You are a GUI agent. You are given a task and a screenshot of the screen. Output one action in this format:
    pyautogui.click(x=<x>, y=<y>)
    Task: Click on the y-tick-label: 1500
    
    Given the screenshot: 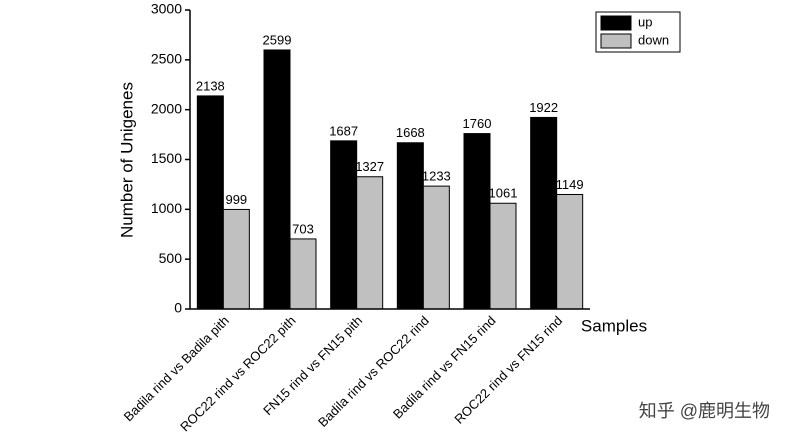 What is the action you would take?
    pyautogui.click(x=166, y=158)
    